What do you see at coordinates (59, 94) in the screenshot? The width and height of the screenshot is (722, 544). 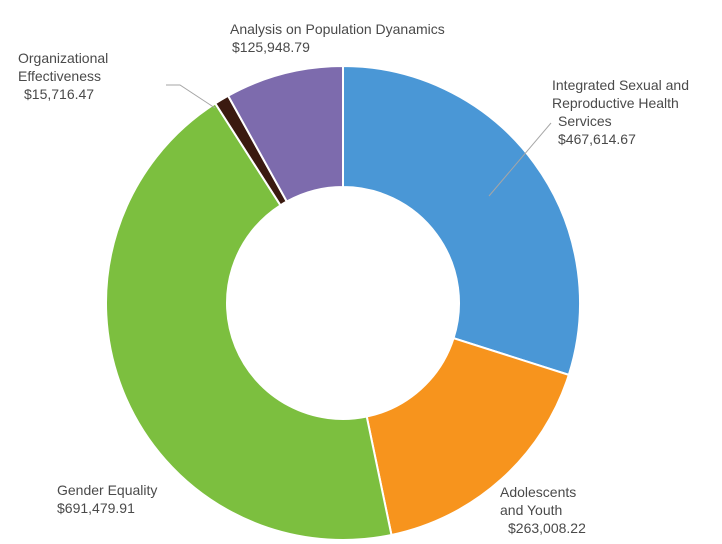 I see `label-org-value: $15,716.47` at bounding box center [59, 94].